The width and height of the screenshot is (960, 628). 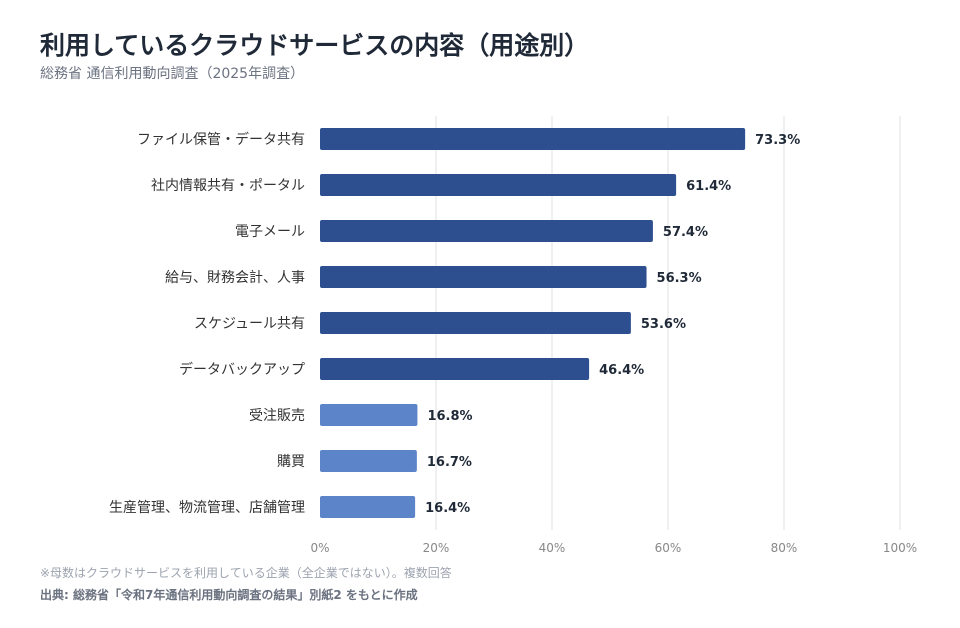 I want to click on x-tick-label: 100%, so click(x=900, y=548).